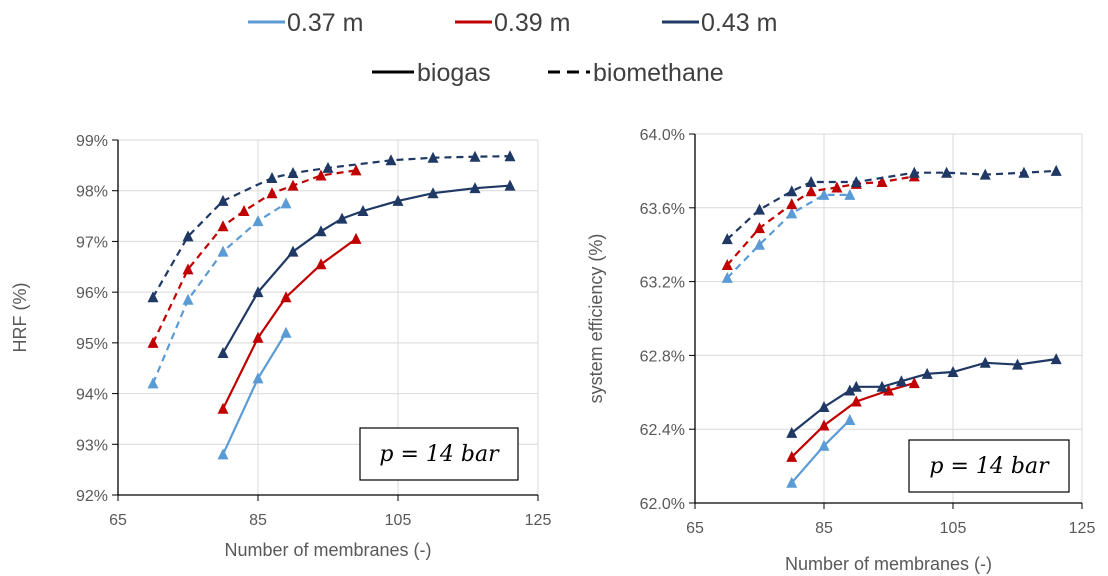 The width and height of the screenshot is (1108, 576). I want to click on series-037m-biomethane, so click(788, 235).